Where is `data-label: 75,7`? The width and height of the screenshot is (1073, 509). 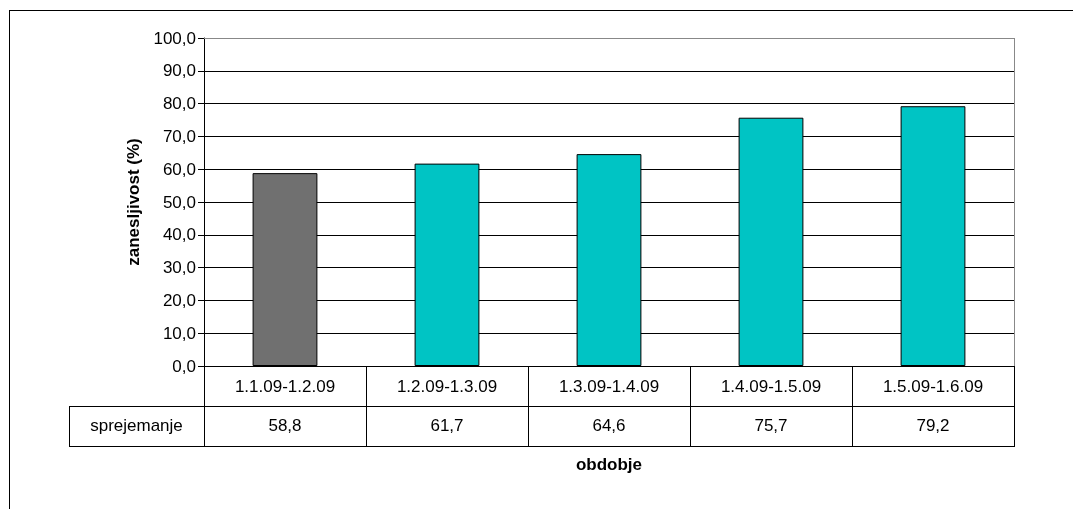
data-label: 75,7 is located at coordinates (771, 426).